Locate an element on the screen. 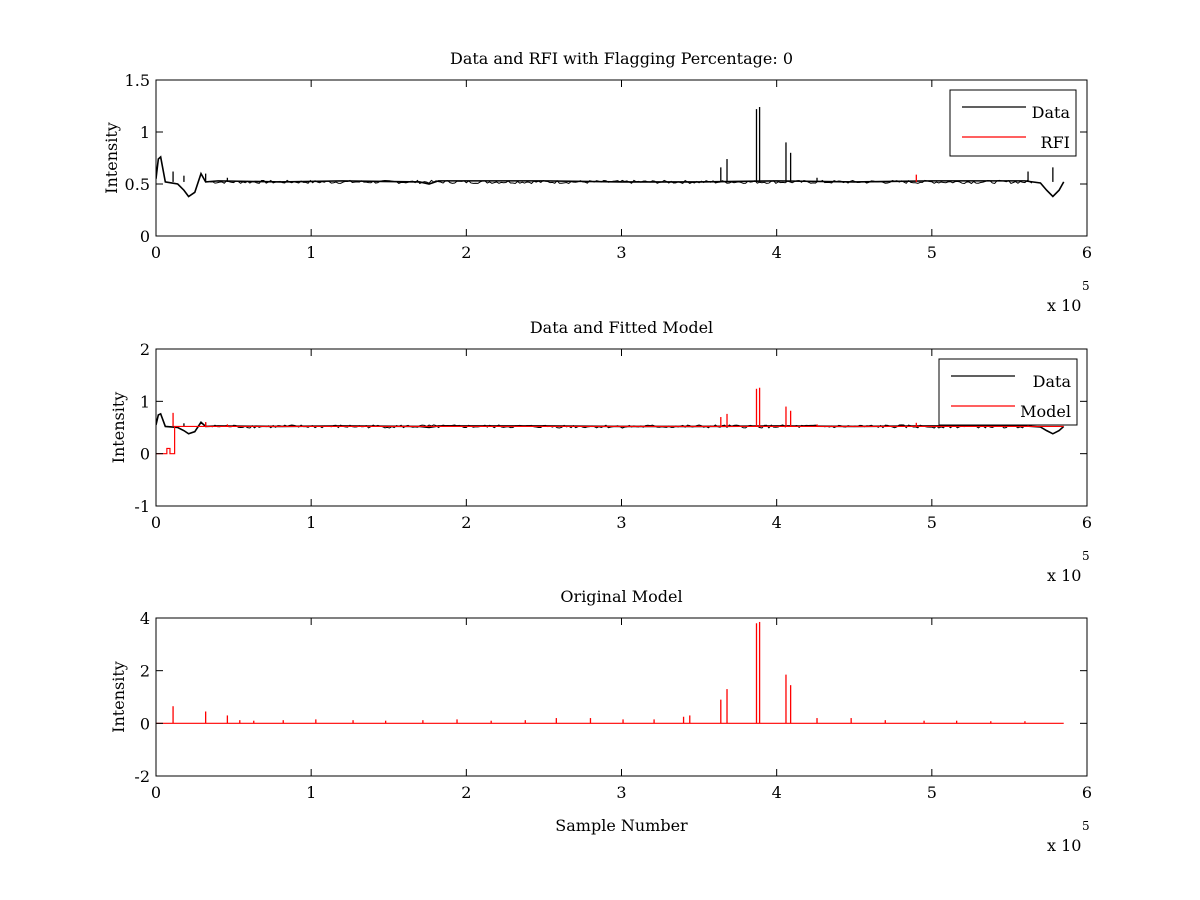 This screenshot has width=1200, height=900. legend-entry: Model is located at coordinates (1045, 411).